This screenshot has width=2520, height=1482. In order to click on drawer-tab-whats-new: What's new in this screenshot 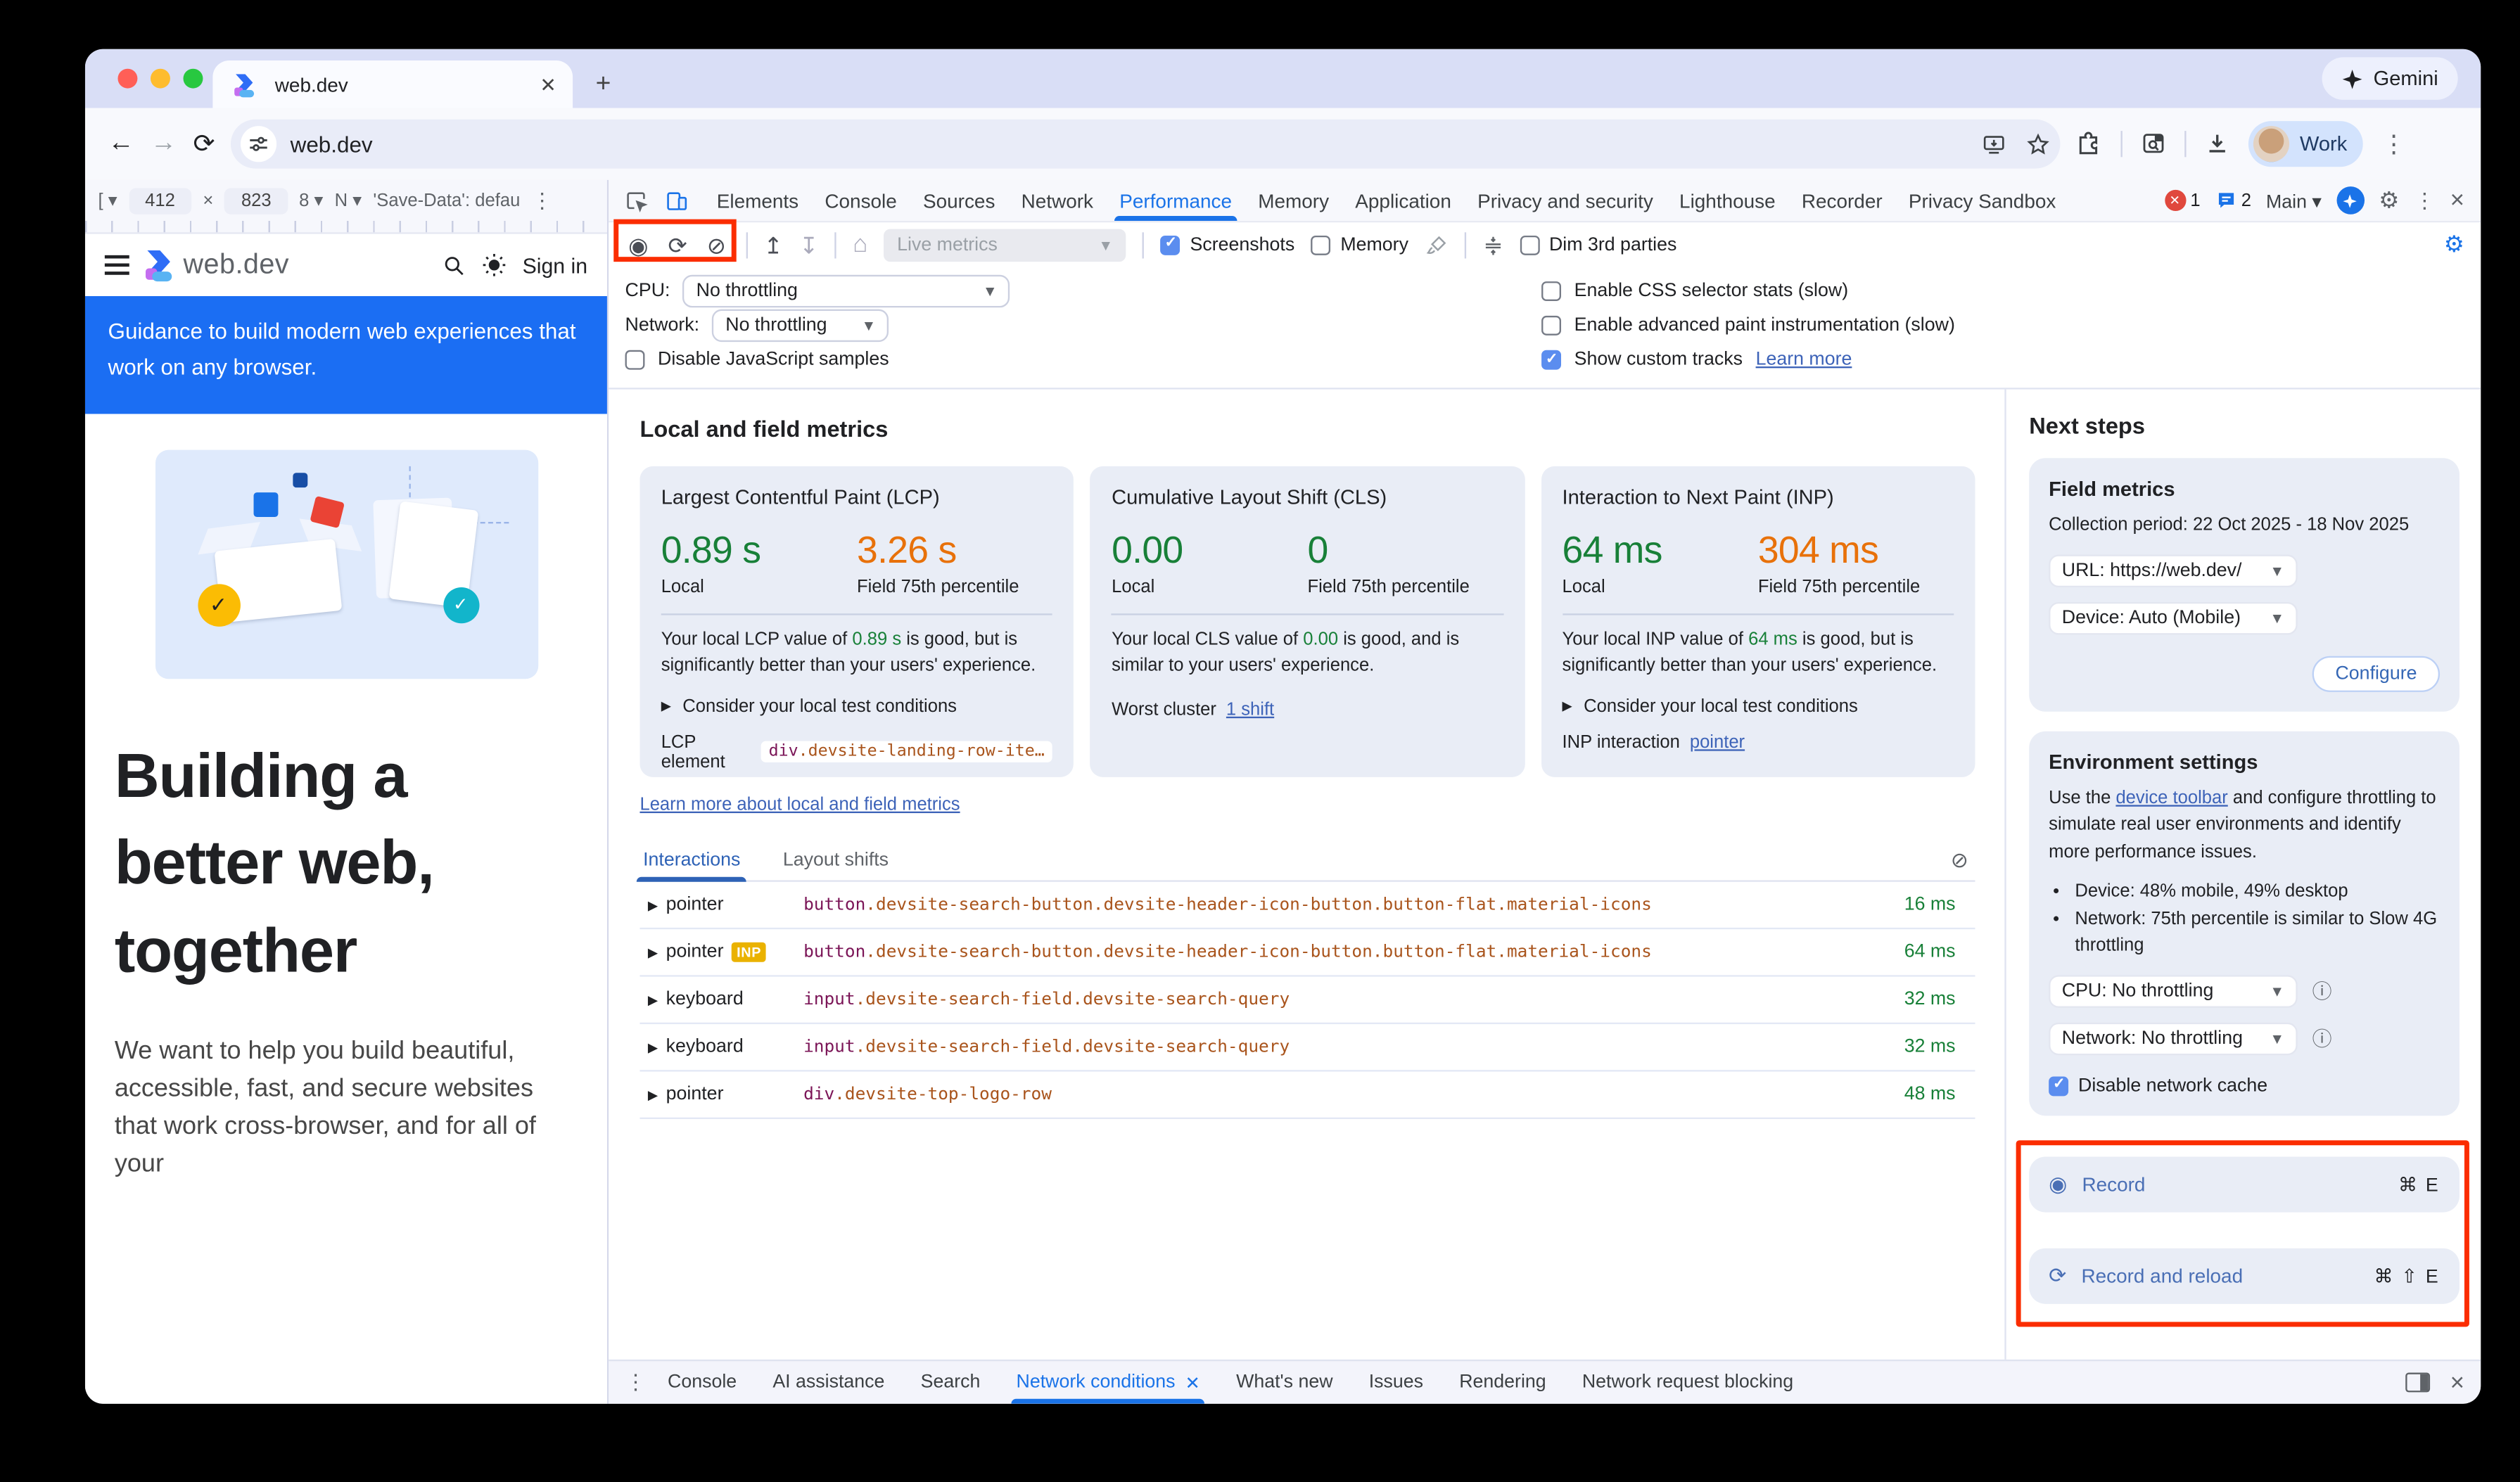, I will do `click(1285, 1382)`.